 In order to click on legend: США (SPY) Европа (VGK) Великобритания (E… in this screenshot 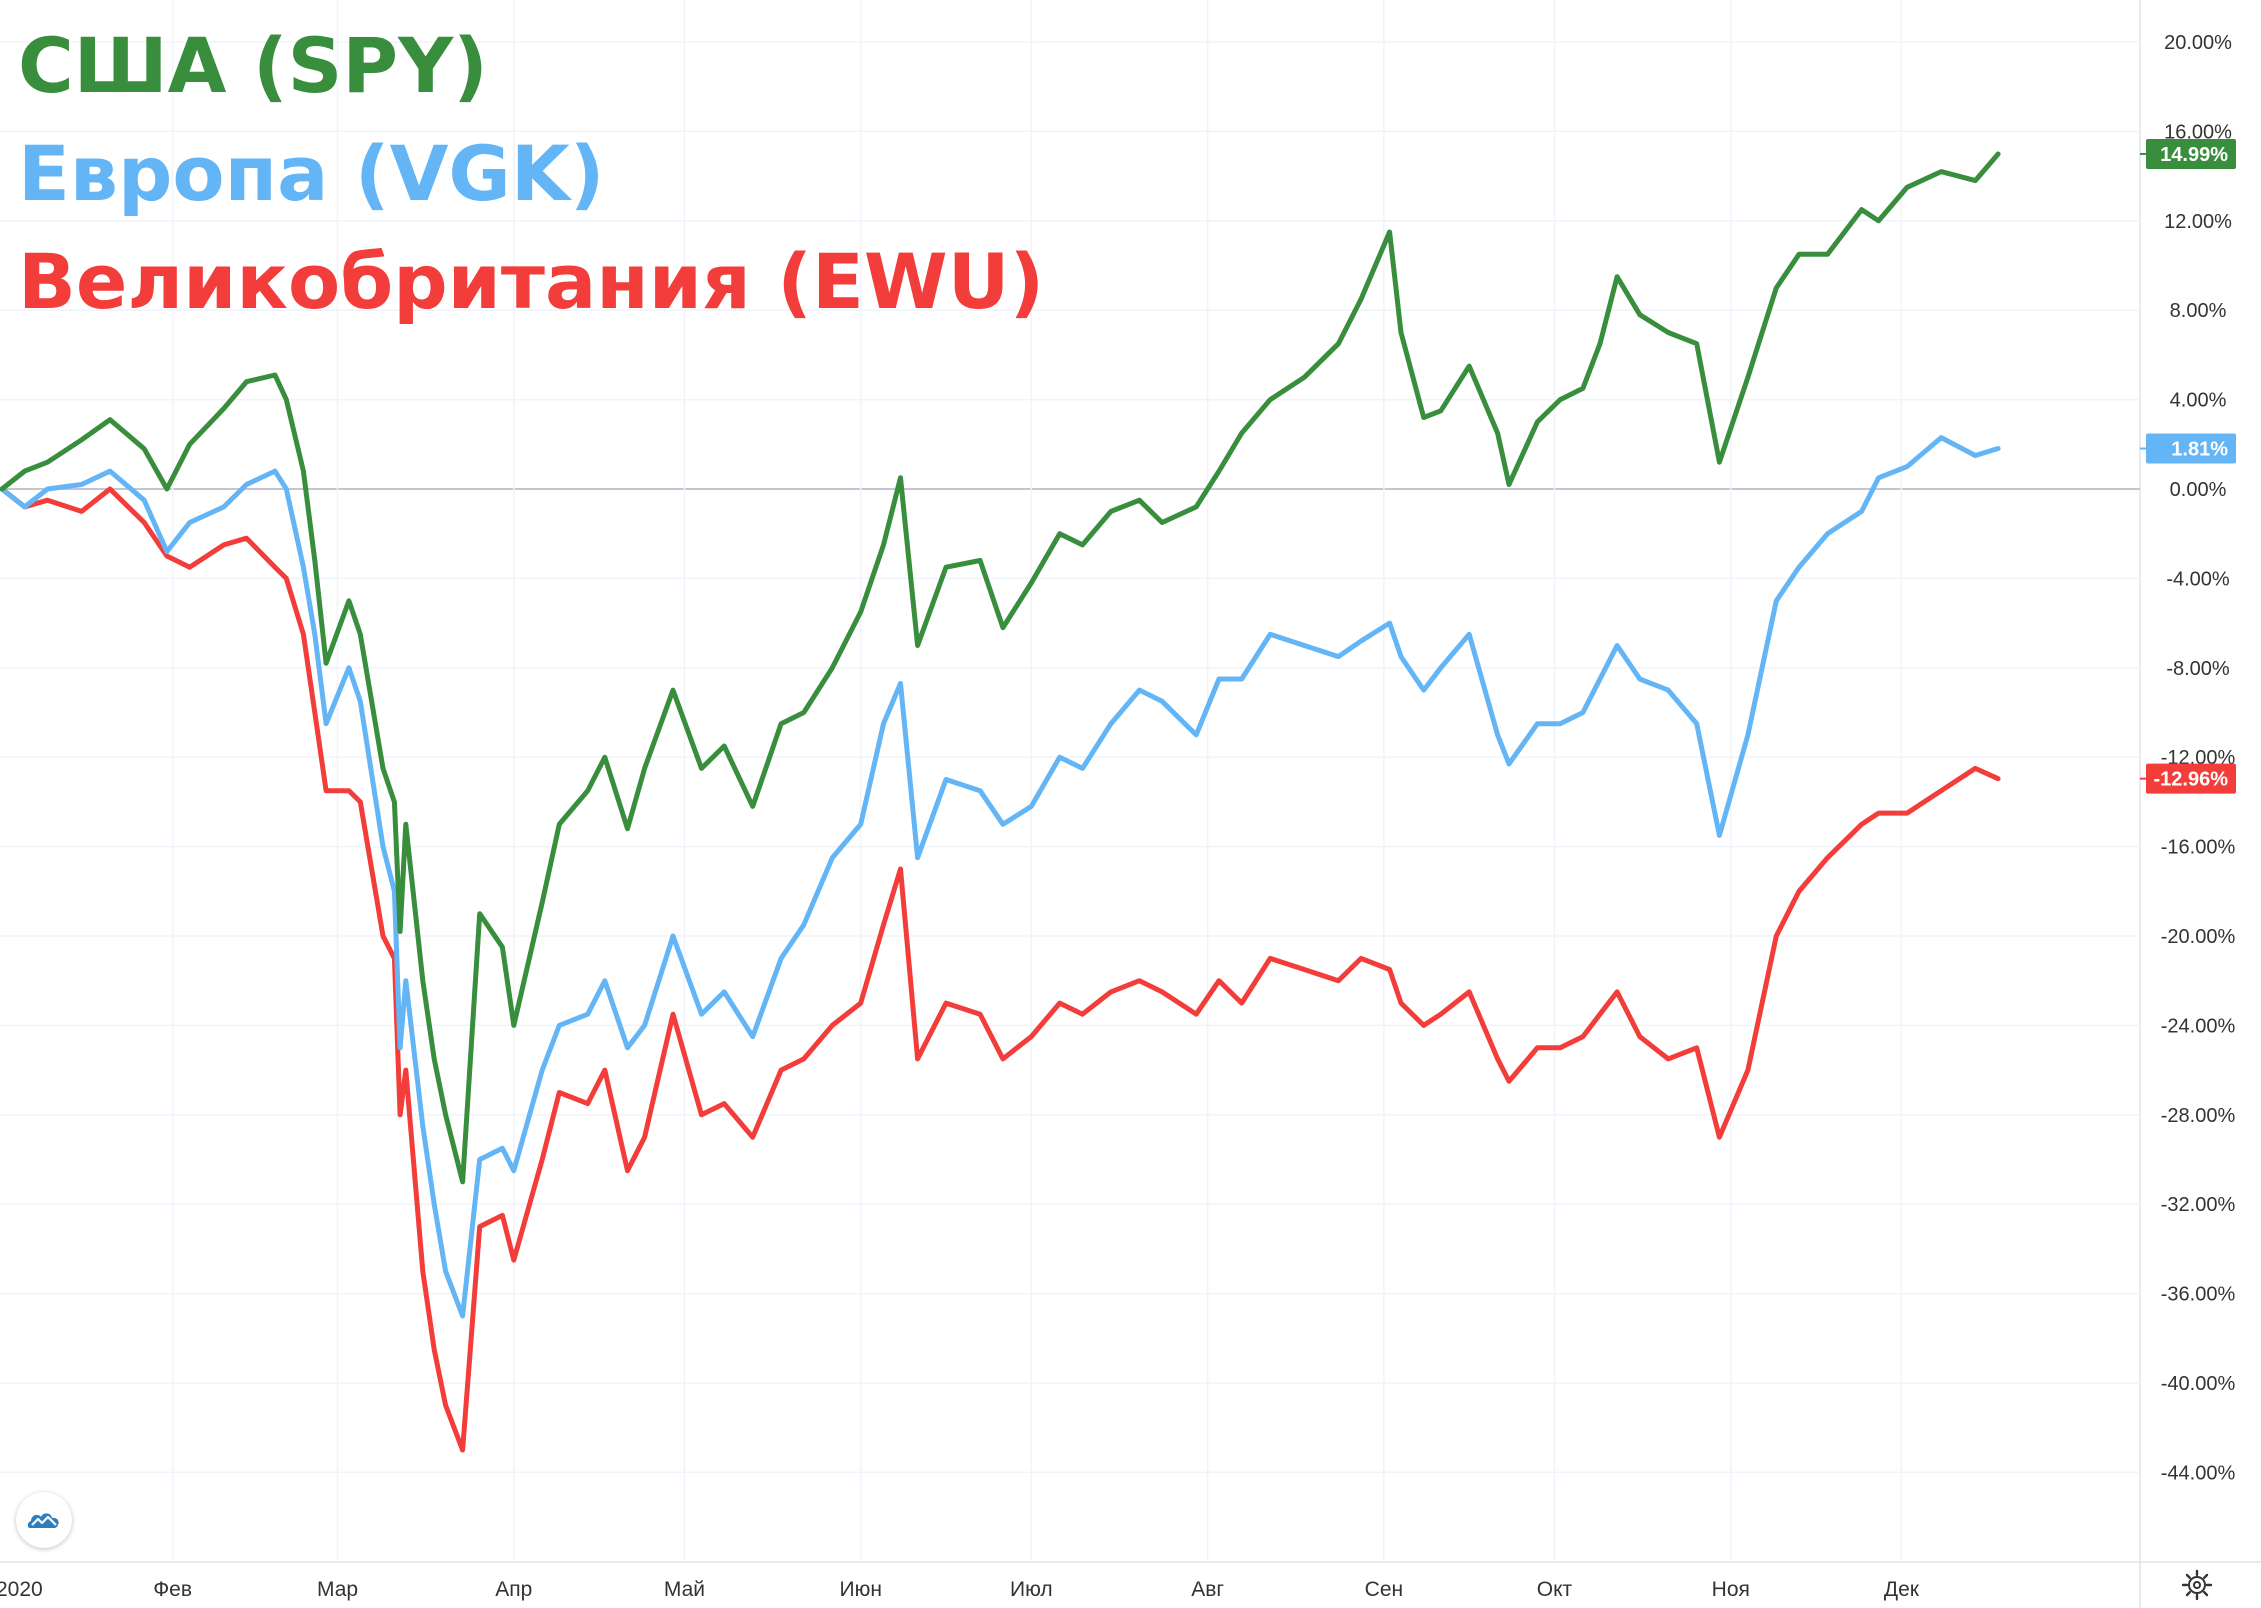, I will do `click(531, 174)`.